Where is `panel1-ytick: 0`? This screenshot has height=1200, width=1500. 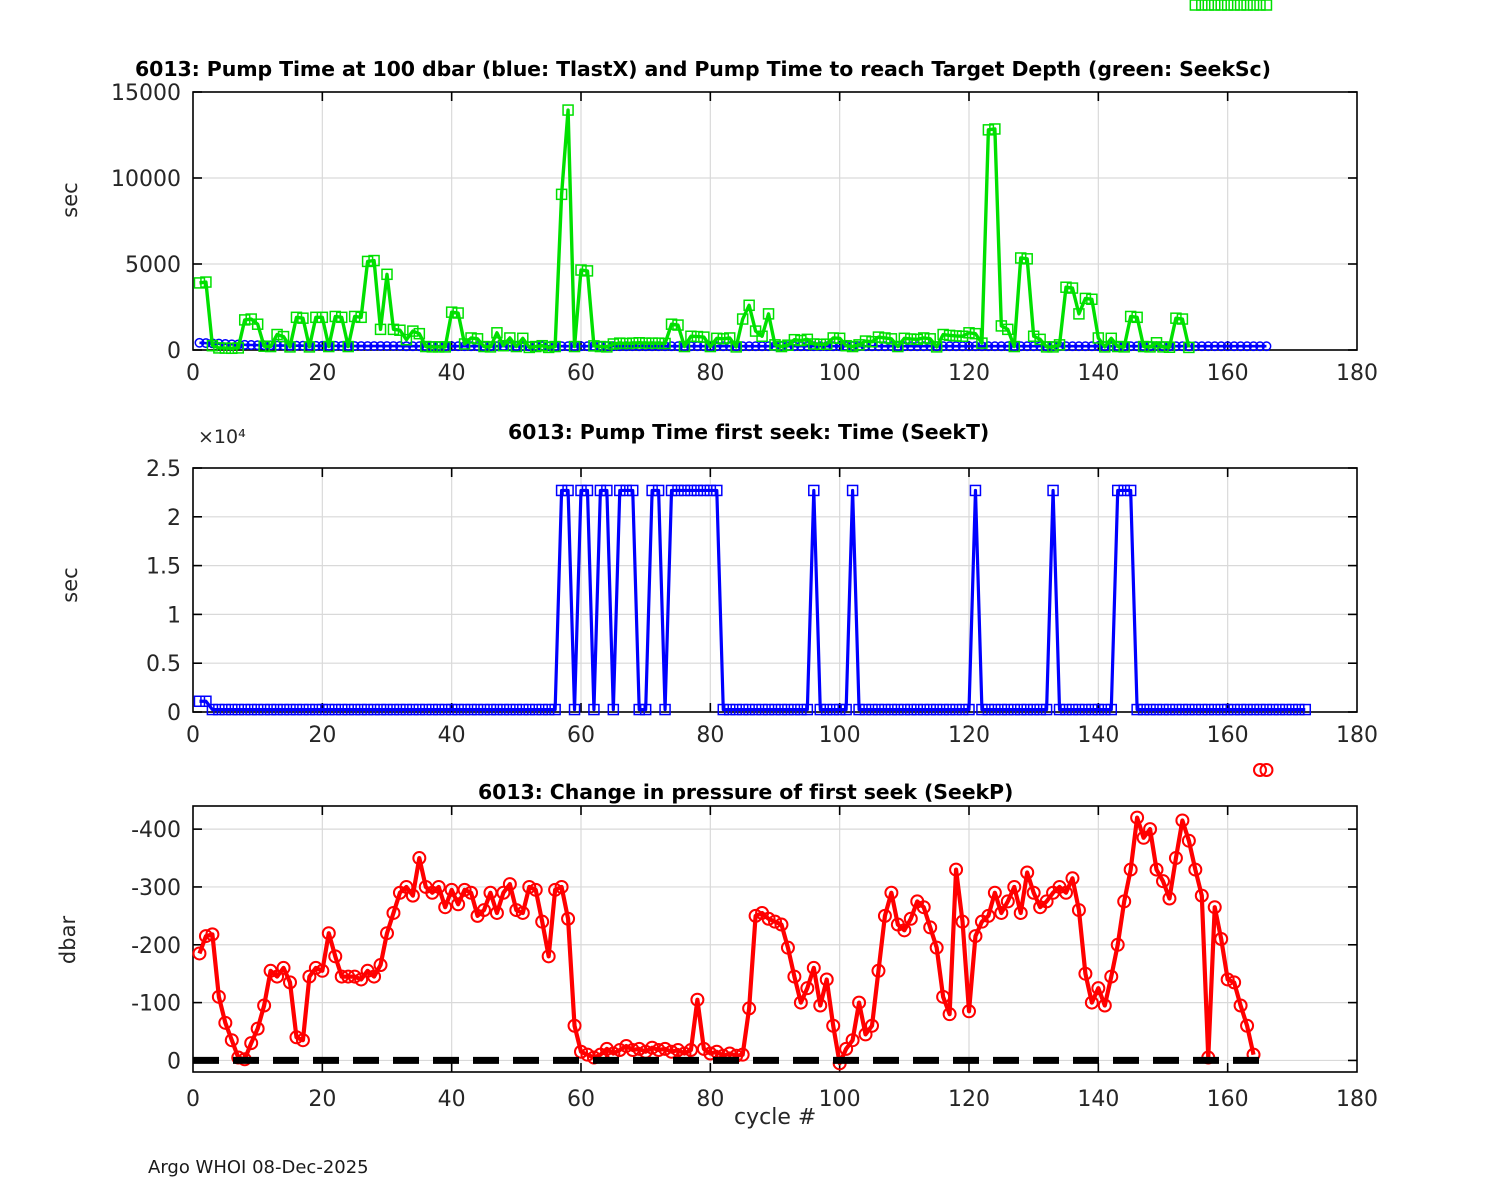 panel1-ytick: 0 is located at coordinates (174, 351).